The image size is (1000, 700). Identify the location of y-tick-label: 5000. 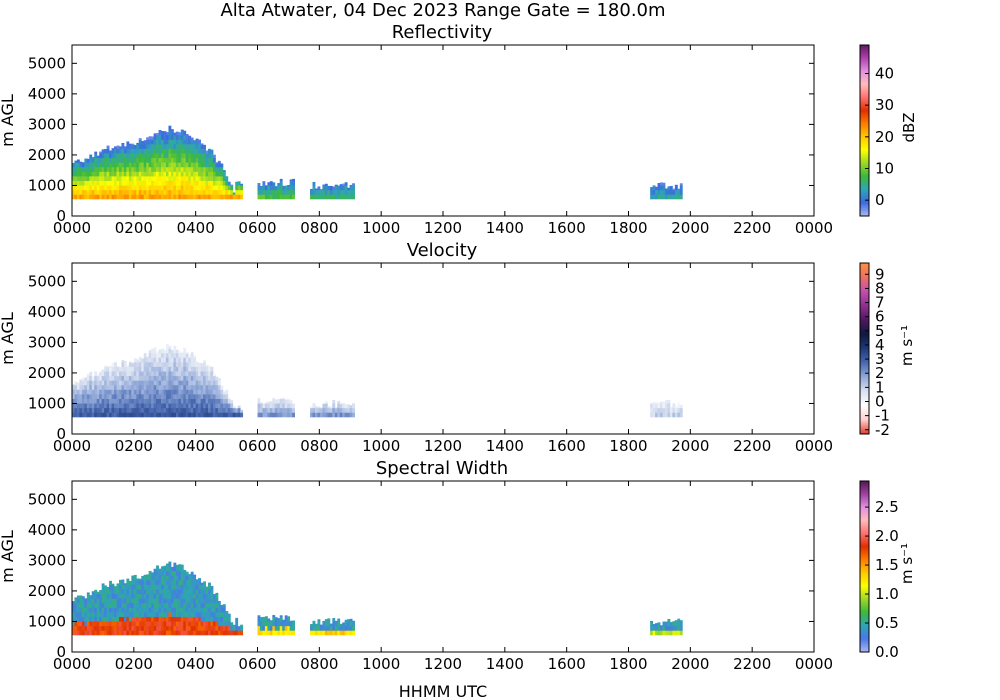
(47, 281).